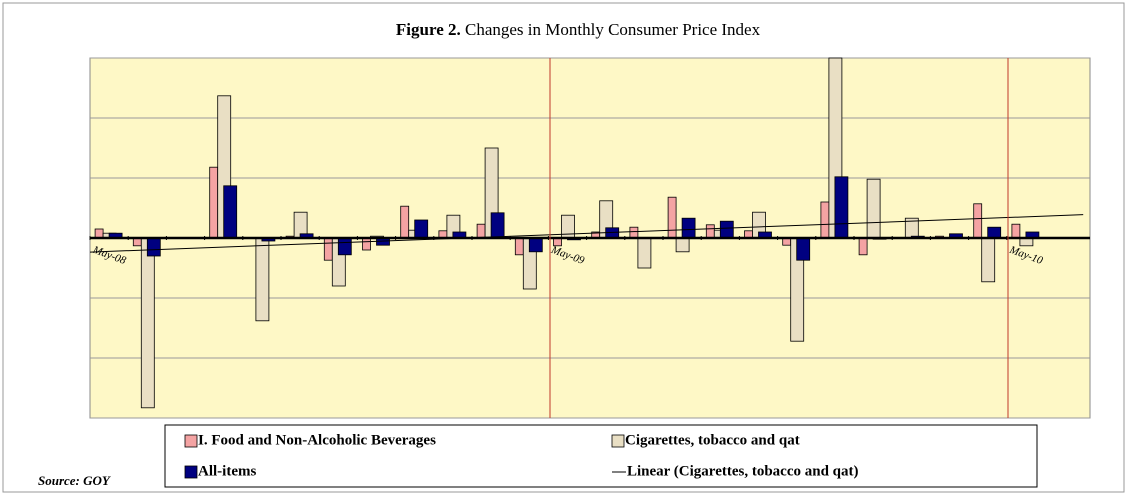  Describe the element at coordinates (601, 456) in the screenshot. I see `legend` at that location.